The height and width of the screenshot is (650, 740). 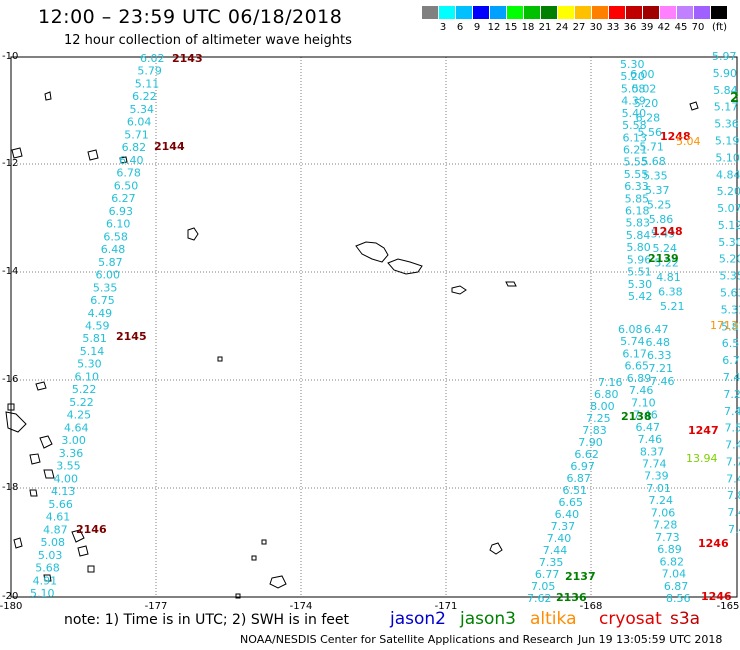 What do you see at coordinates (664, 27) in the screenshot?
I see `legend-label: 42` at bounding box center [664, 27].